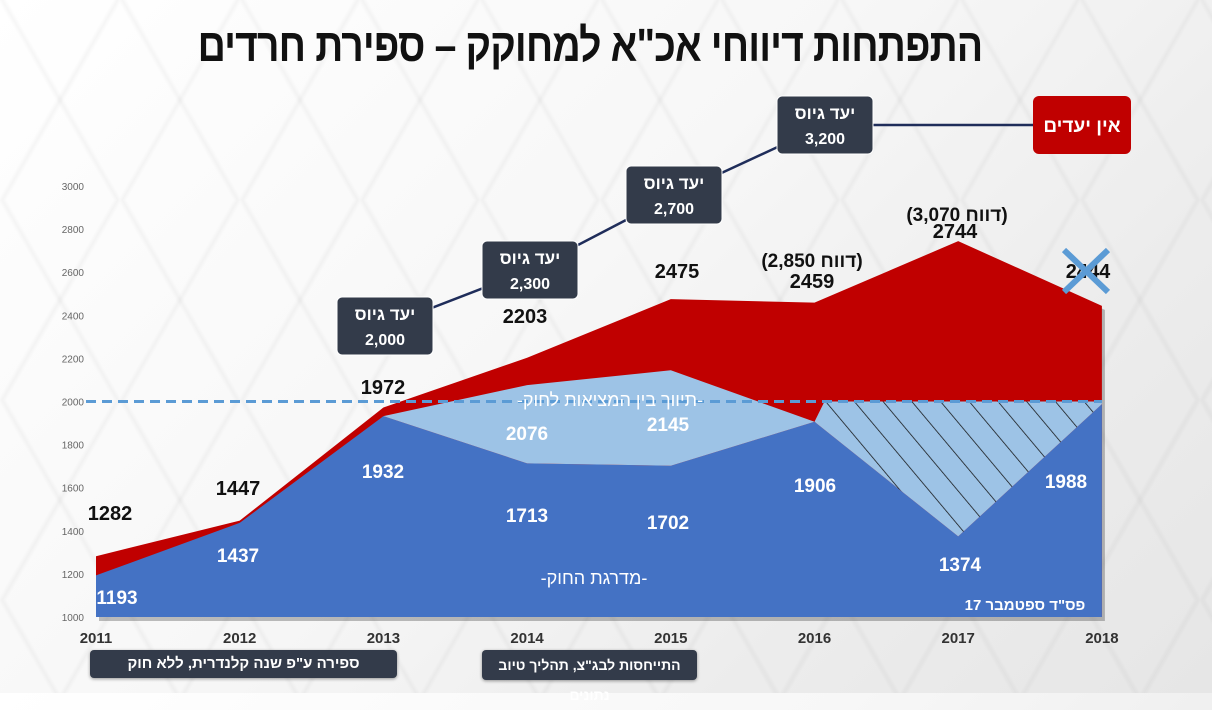  Describe the element at coordinates (1066, 482) in the screenshot. I see `law-value-label: 1988` at that location.